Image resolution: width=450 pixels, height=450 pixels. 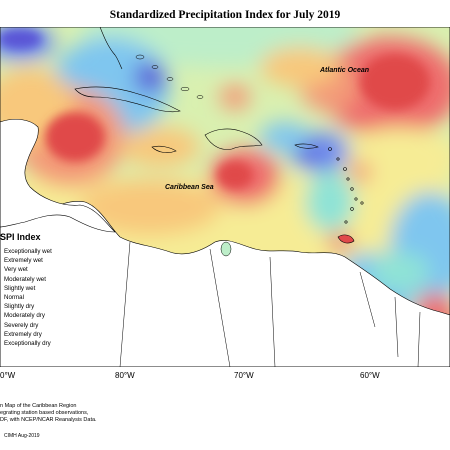 I want to click on legend-item: Exceptionally wet, so click(x=28, y=251).